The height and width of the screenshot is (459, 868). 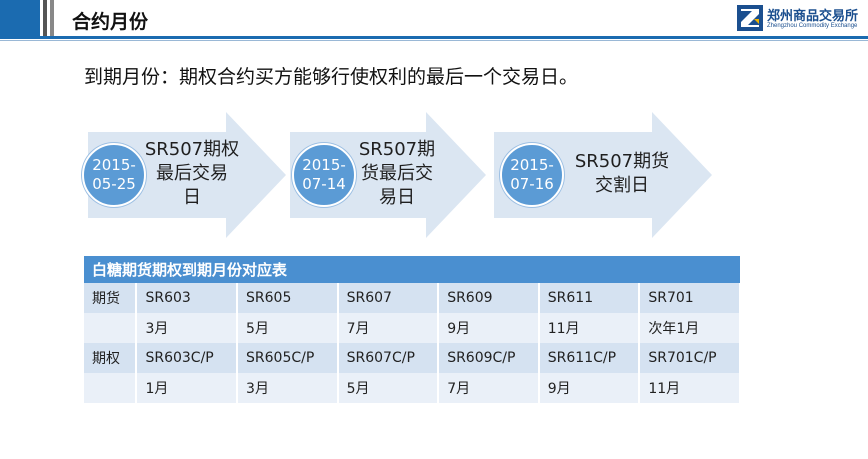 What do you see at coordinates (192, 197) in the screenshot?
I see `step-label-line: 日` at bounding box center [192, 197].